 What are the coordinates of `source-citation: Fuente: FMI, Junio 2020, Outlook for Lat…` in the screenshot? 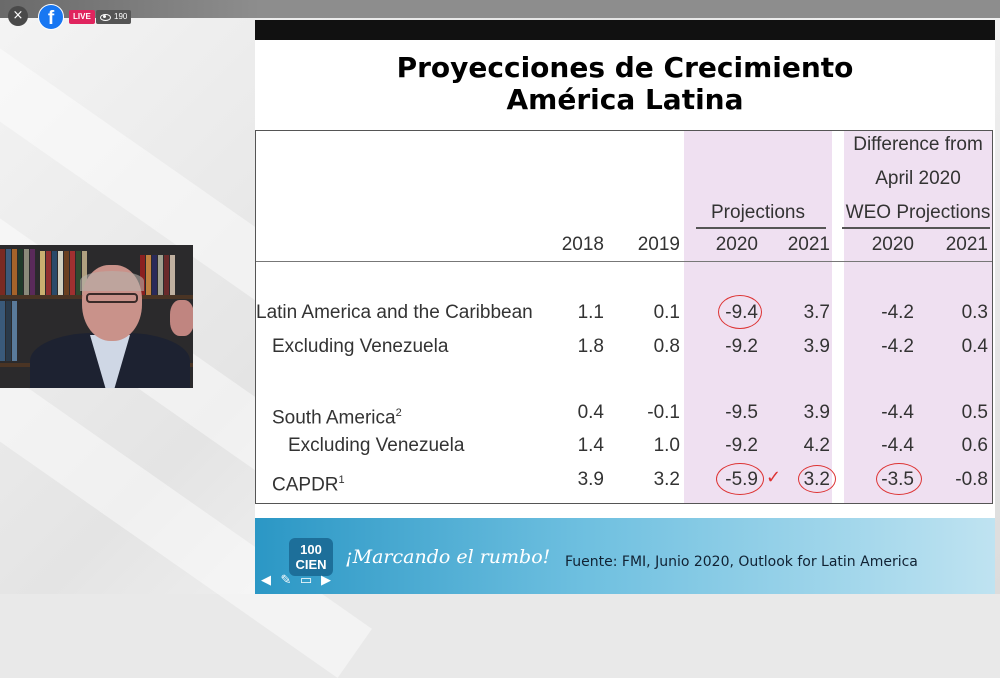 It's located at (741, 562).